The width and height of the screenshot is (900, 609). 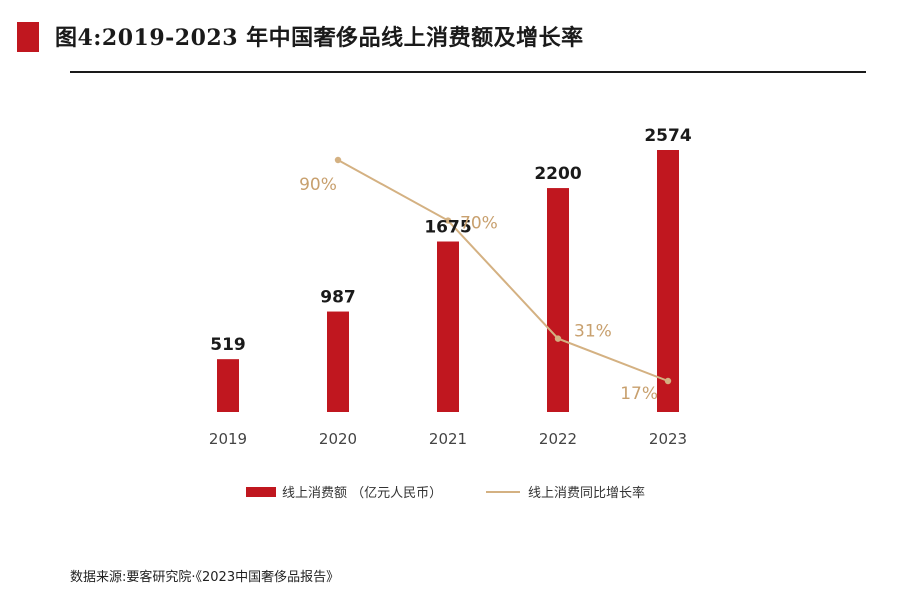 What do you see at coordinates (447, 228) in the screenshot?
I see `bar-value-label-2021: 1675` at bounding box center [447, 228].